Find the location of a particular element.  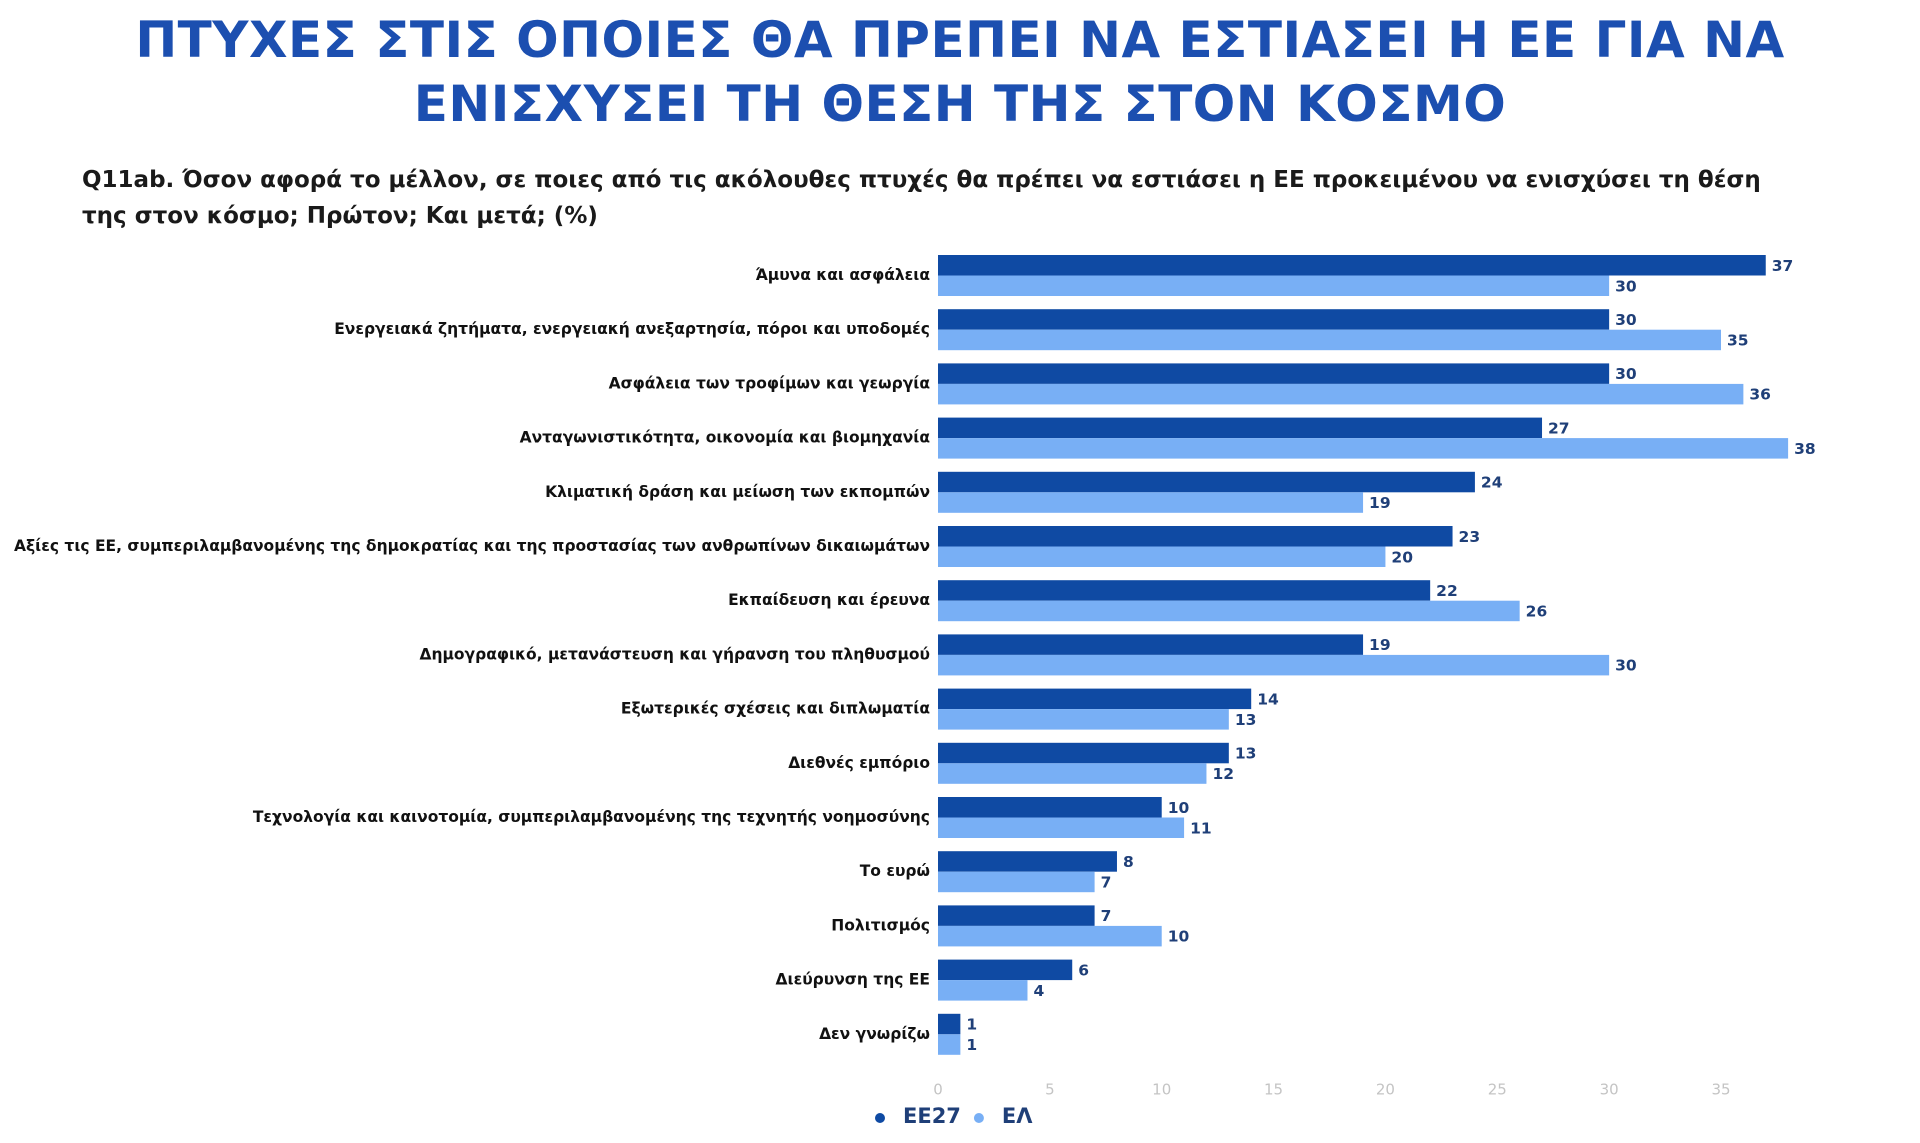

legend-label: ΕΛ is located at coordinates (1017, 1116).